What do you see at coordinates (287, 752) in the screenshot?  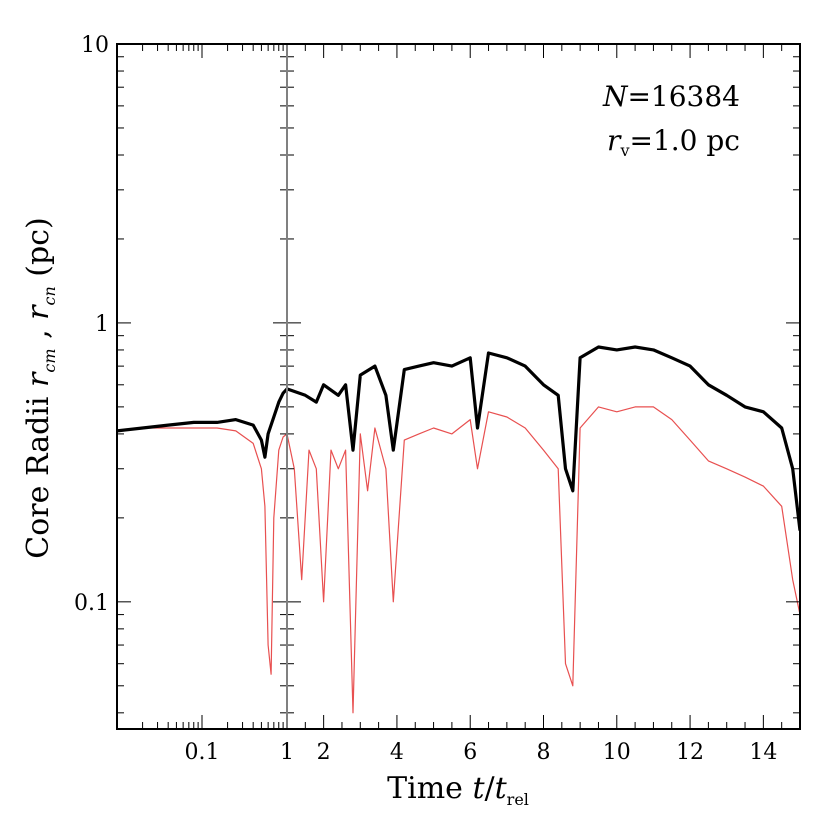 I see `x-tick-label: 1` at bounding box center [287, 752].